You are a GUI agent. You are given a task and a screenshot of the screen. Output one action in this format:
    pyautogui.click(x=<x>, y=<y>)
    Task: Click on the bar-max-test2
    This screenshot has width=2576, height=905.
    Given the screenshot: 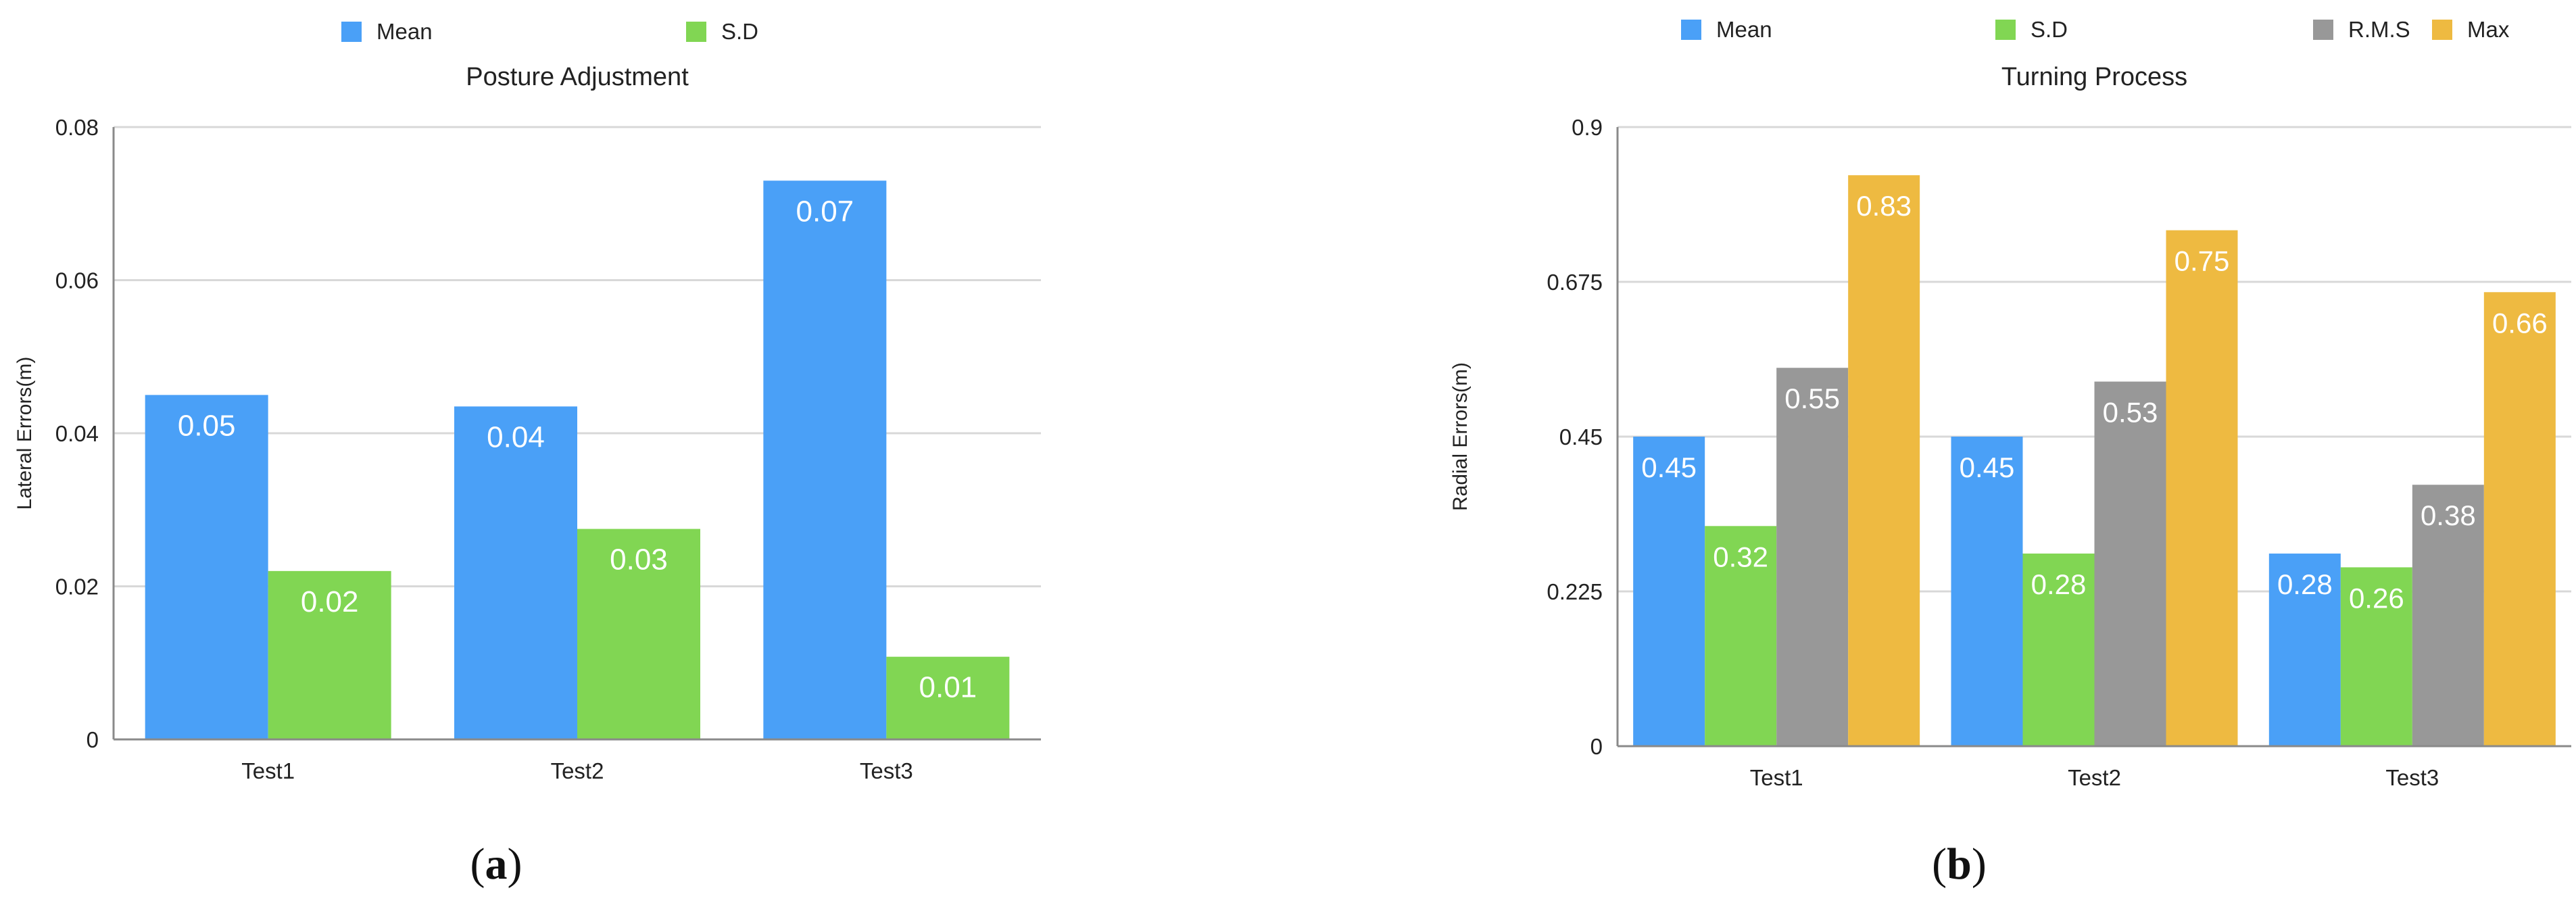 What is the action you would take?
    pyautogui.click(x=2202, y=488)
    